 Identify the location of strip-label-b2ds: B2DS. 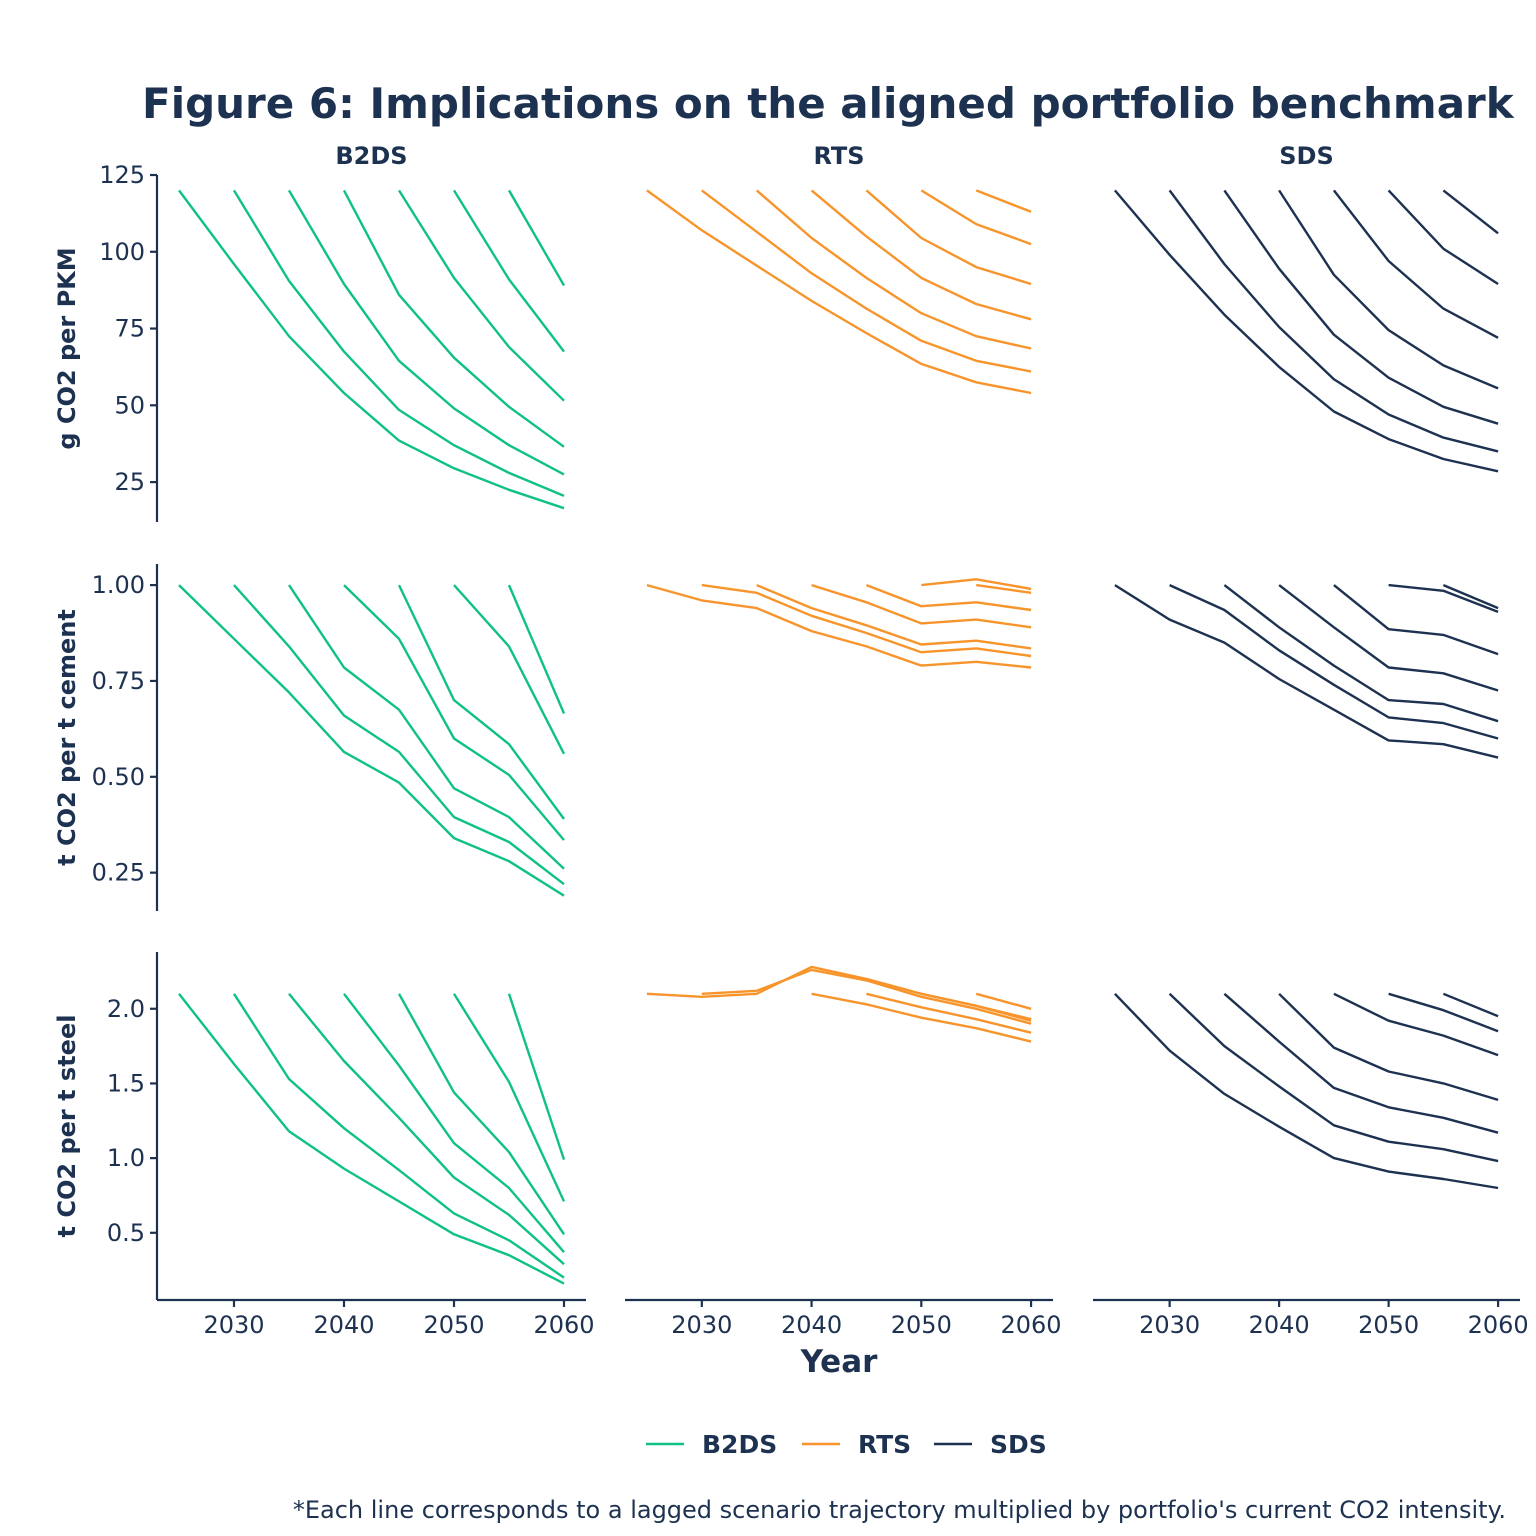
(371, 156).